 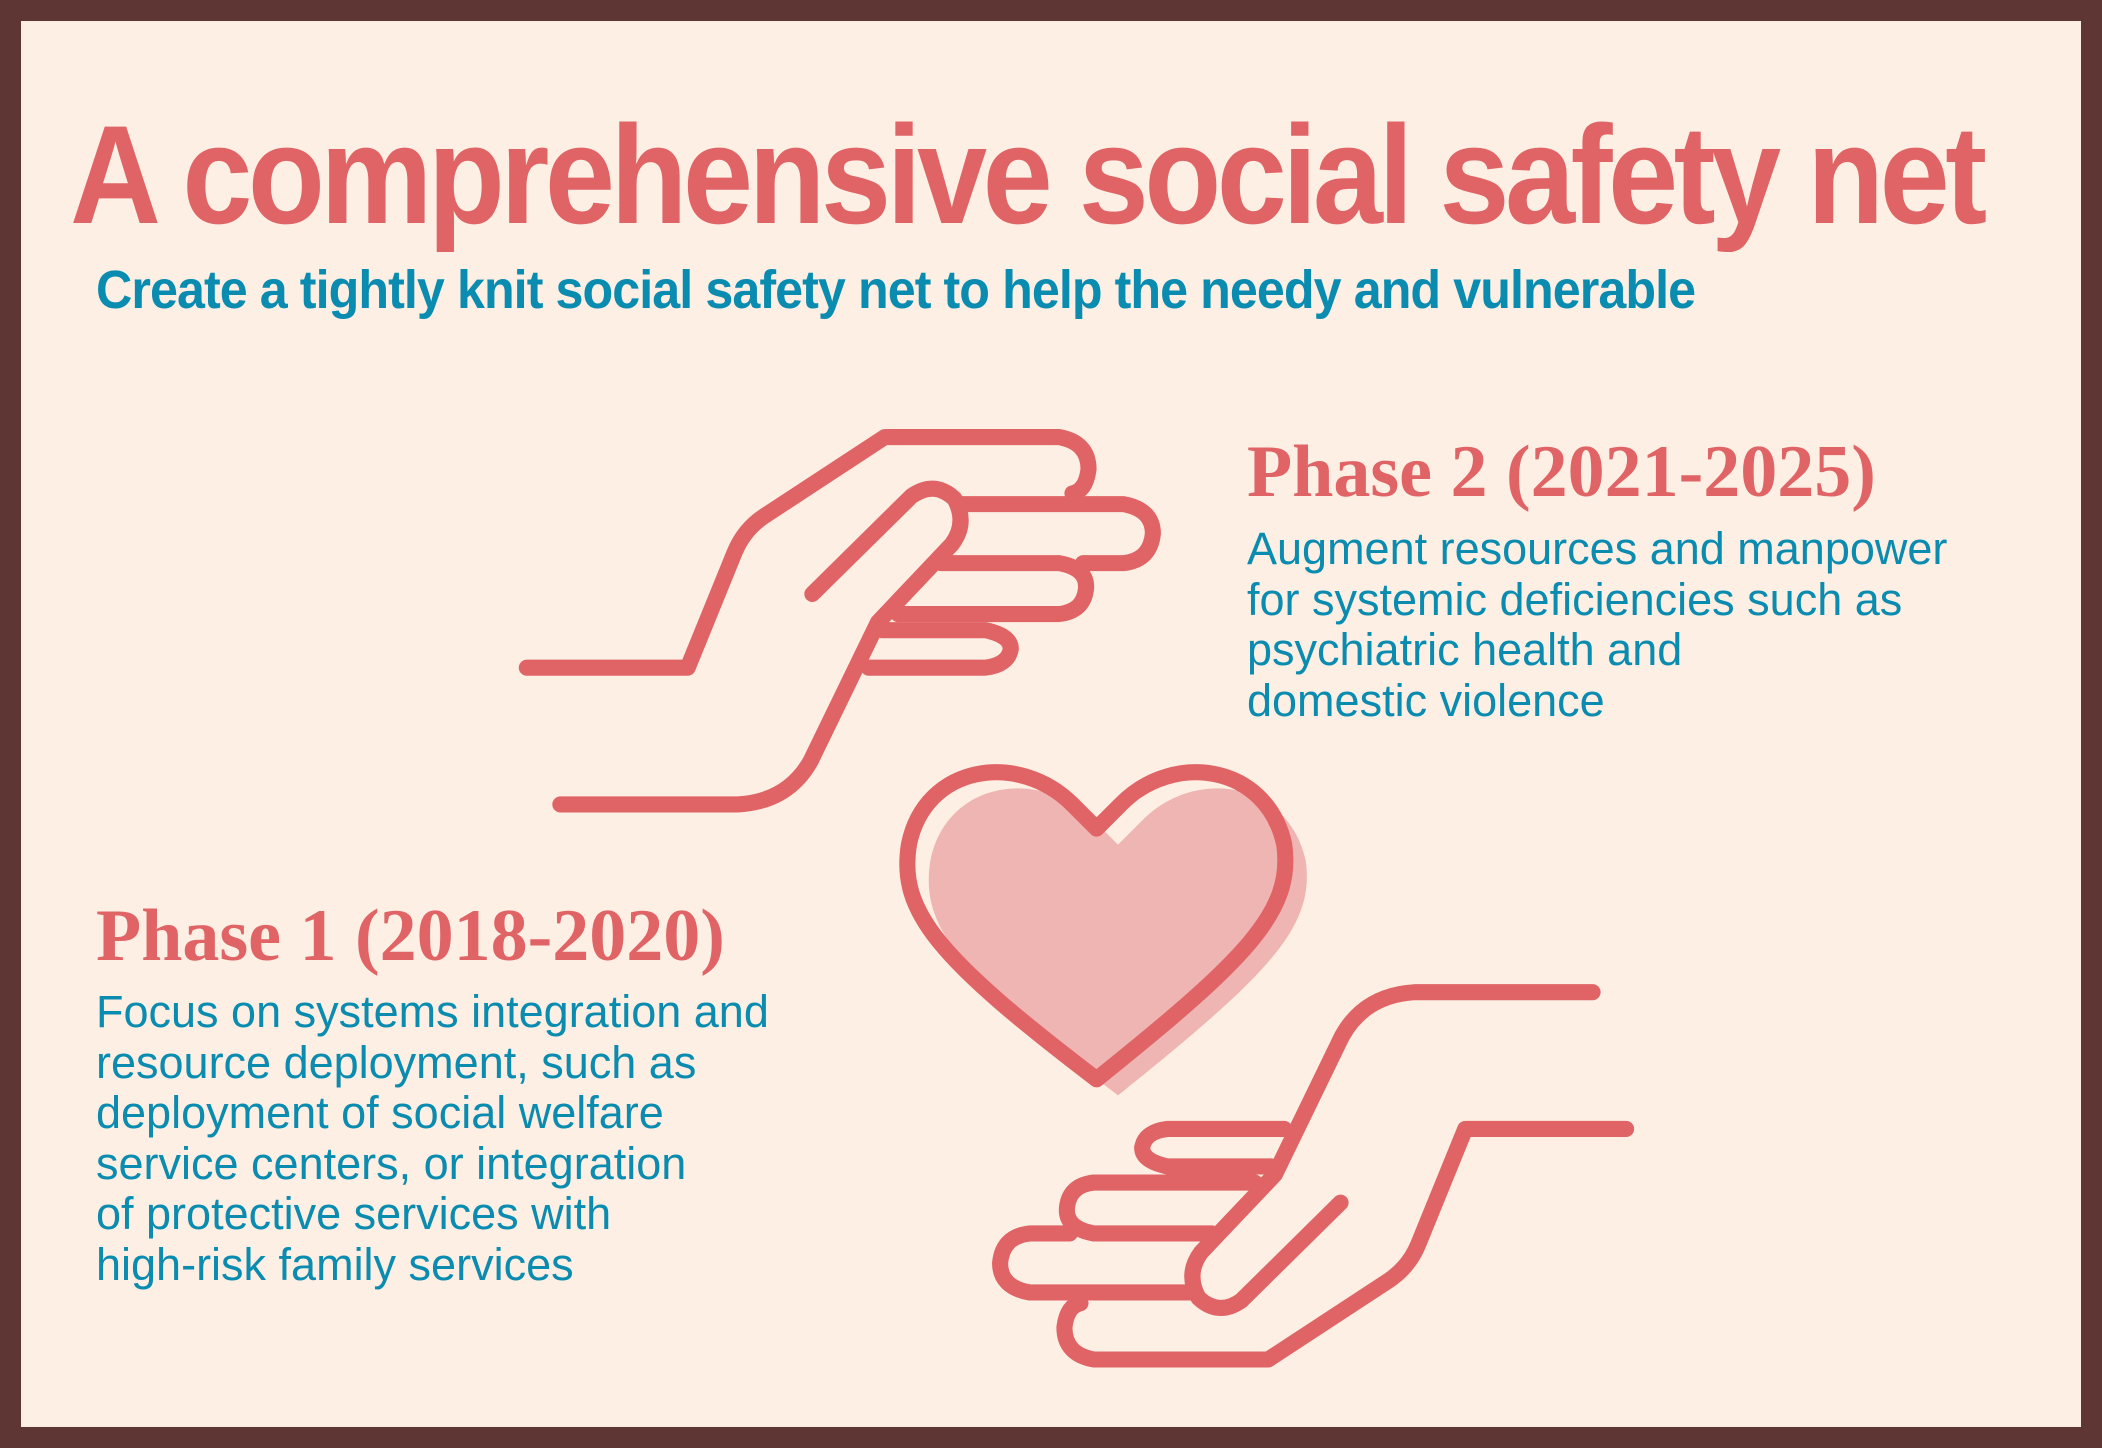 I want to click on phase2-line: Augment resources and manpower, so click(x=1597, y=548).